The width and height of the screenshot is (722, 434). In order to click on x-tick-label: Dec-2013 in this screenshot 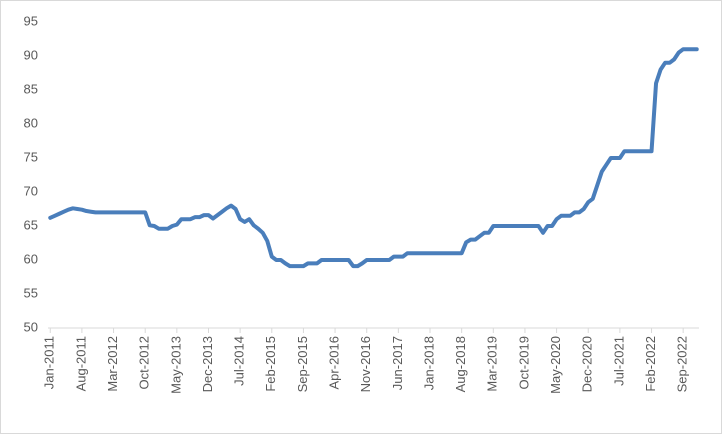, I will do `click(207, 364)`.